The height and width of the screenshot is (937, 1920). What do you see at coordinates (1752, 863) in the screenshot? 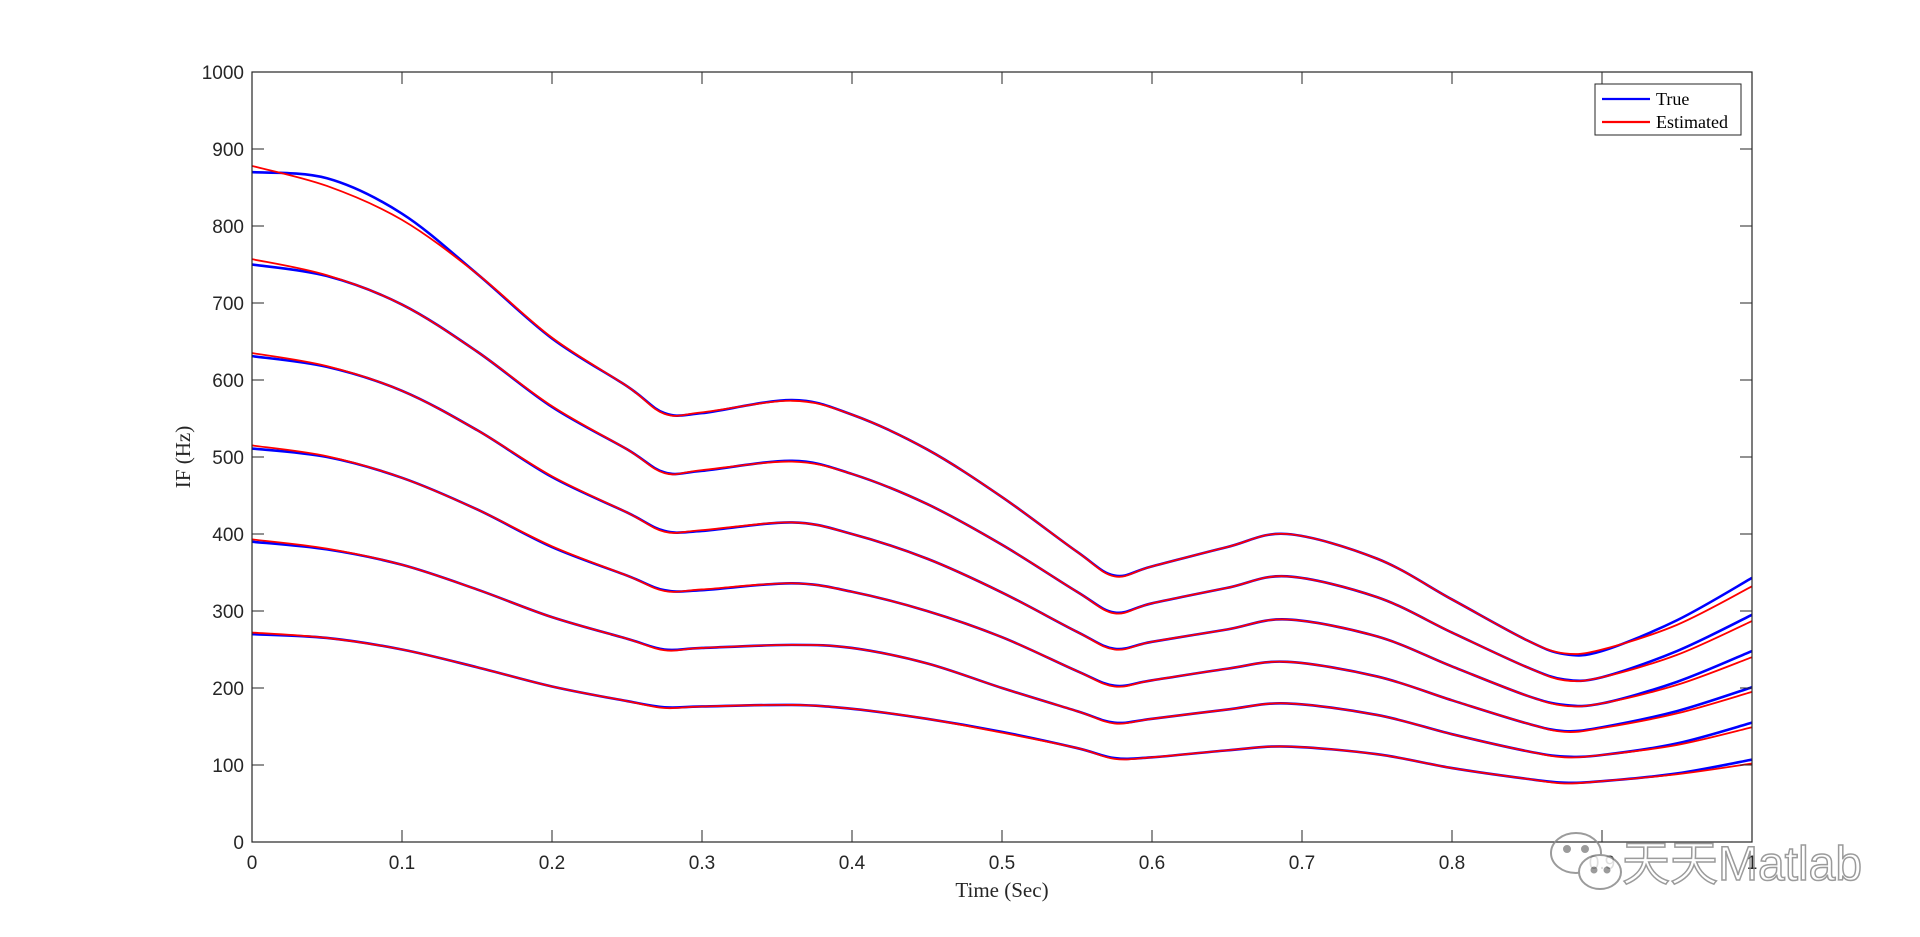
I see `x-tick-label: 1` at bounding box center [1752, 863].